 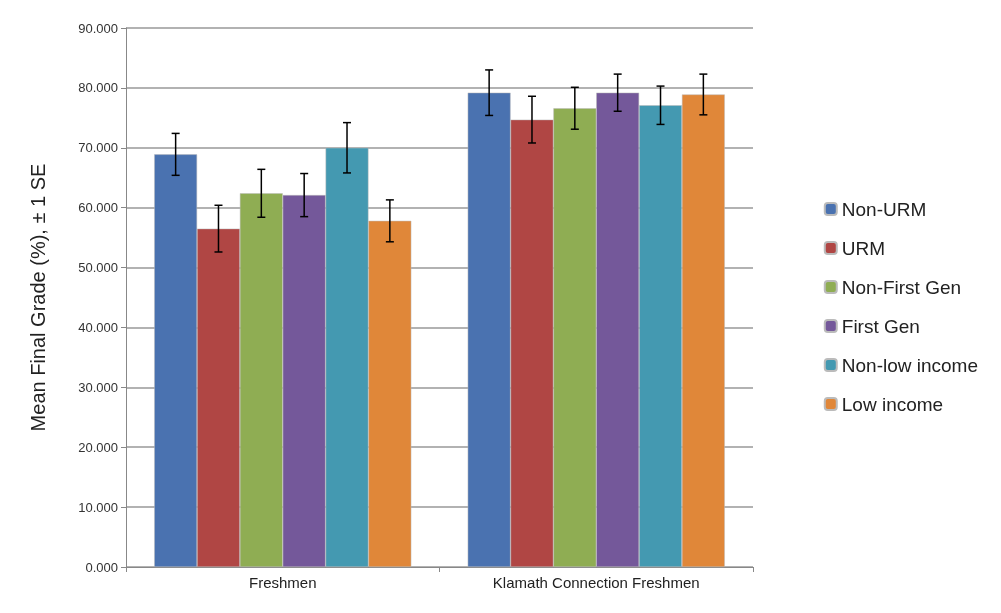 I want to click on y-tick-label: 20.000, so click(x=98, y=447).